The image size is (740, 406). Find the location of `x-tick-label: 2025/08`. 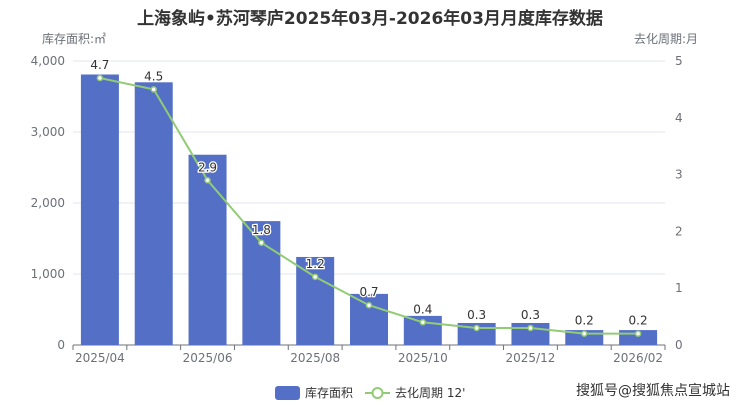

x-tick-label: 2025/08 is located at coordinates (315, 358).